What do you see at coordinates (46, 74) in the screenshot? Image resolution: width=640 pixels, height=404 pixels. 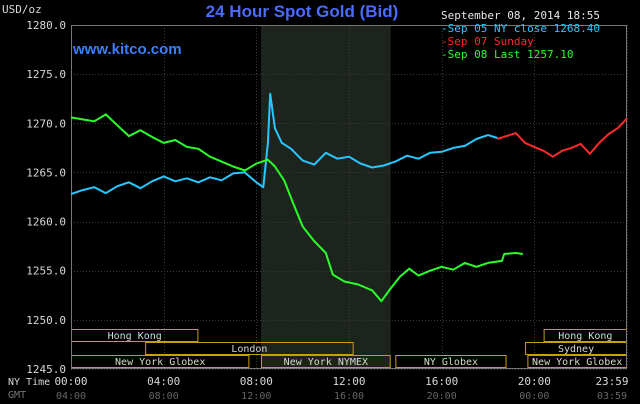 I see `y-tick-label: 1275.0` at bounding box center [46, 74].